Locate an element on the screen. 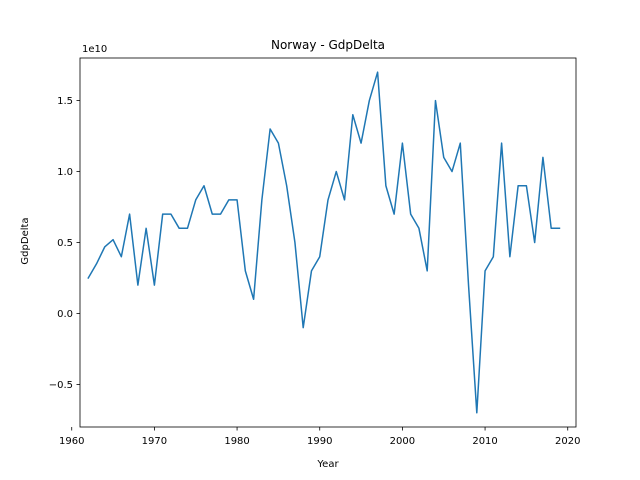 The image size is (640, 480). y-tick-label-4: 1.5 is located at coordinates (65, 101).